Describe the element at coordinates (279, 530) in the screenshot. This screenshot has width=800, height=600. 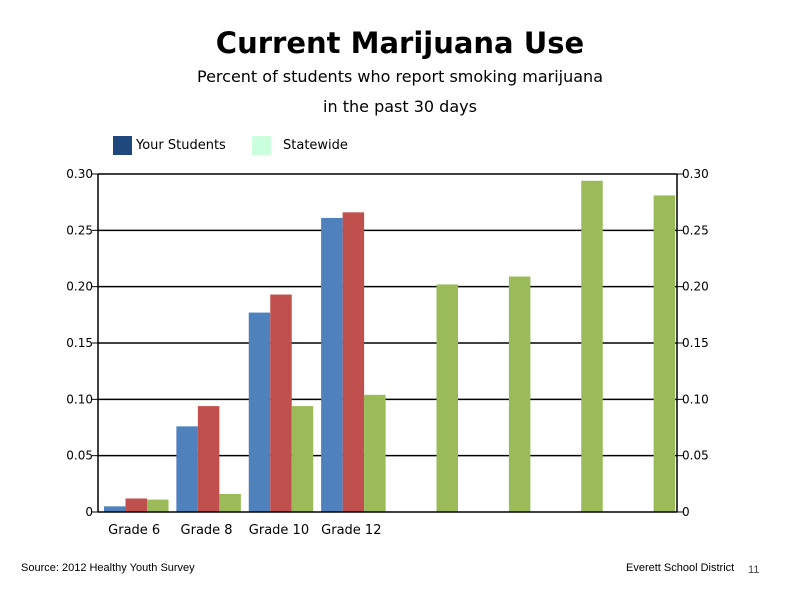
I see `x-tick-label: Grade 10` at that location.